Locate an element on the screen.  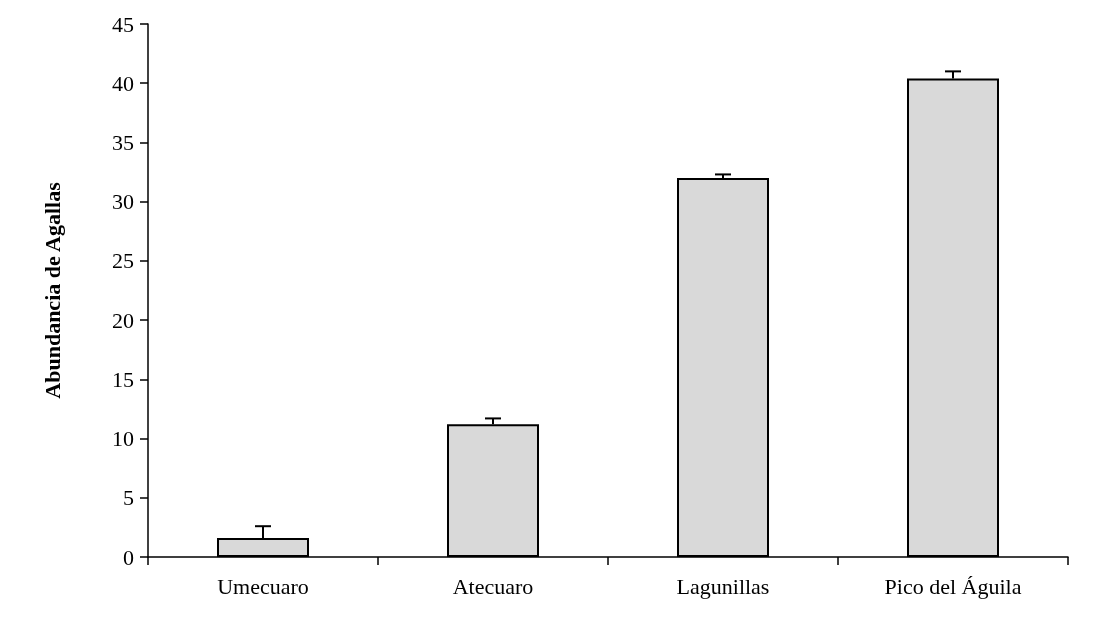
y-tick-label: 0 is located at coordinates (128, 557).